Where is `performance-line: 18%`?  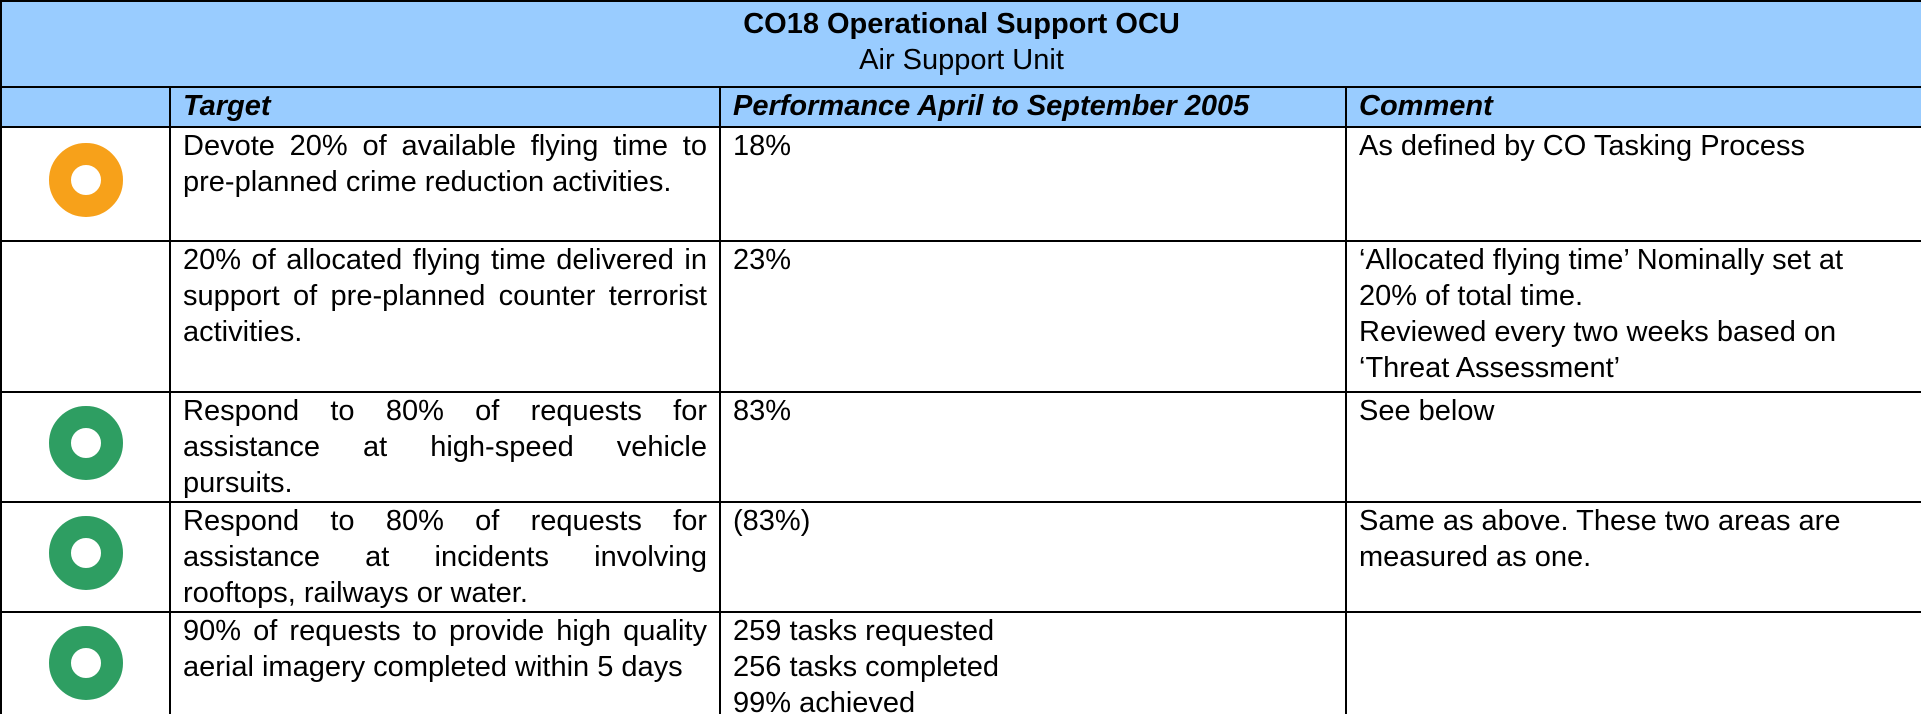
performance-line: 18% is located at coordinates (762, 146).